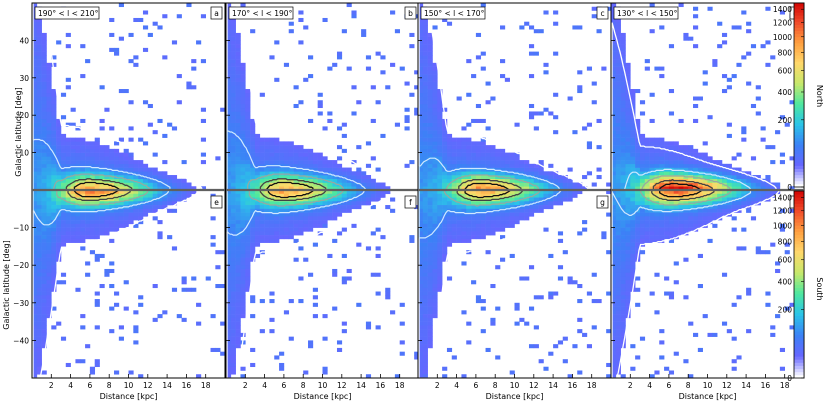 Image resolution: width=831 pixels, height=402 pixels. What do you see at coordinates (553, 385) in the screenshot?
I see `x-tick-label: 14` at bounding box center [553, 385].